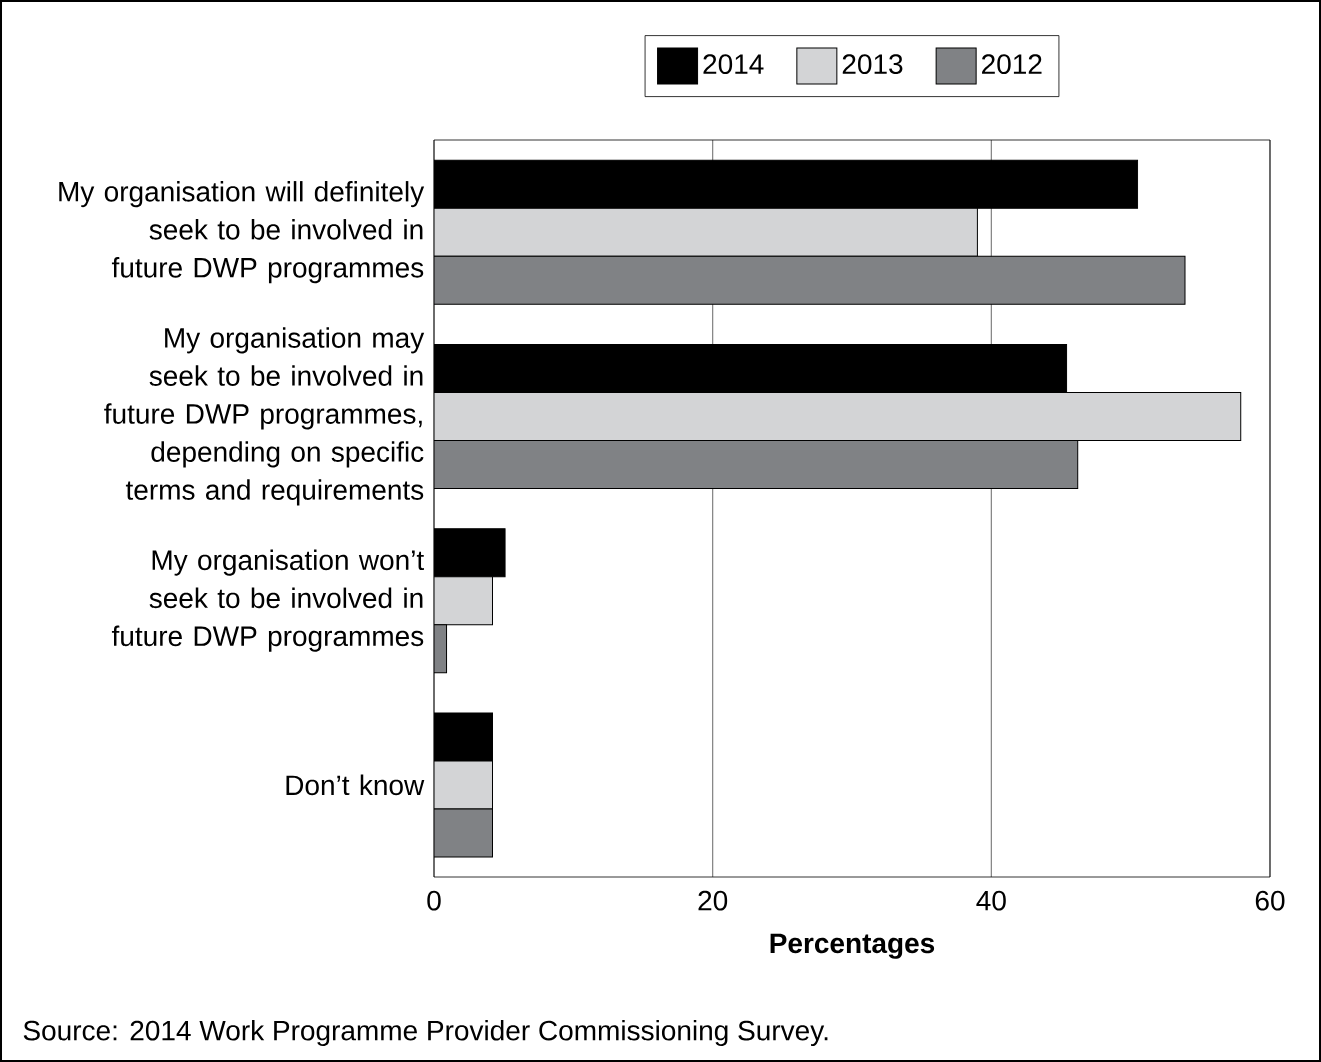  What do you see at coordinates (355, 785) in the screenshot?
I see `y-tick-label: Don’t know` at bounding box center [355, 785].